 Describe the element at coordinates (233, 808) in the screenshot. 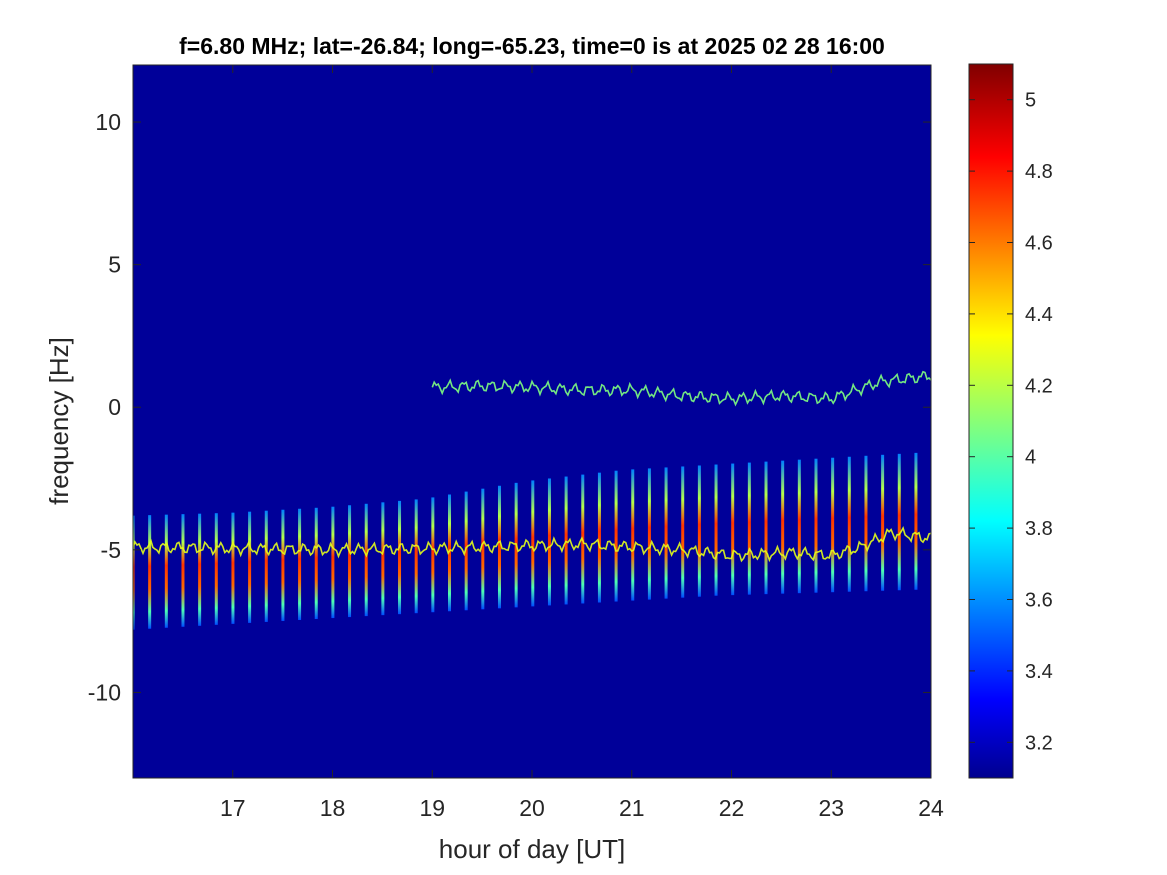

I see `x-tick-label: 17` at that location.